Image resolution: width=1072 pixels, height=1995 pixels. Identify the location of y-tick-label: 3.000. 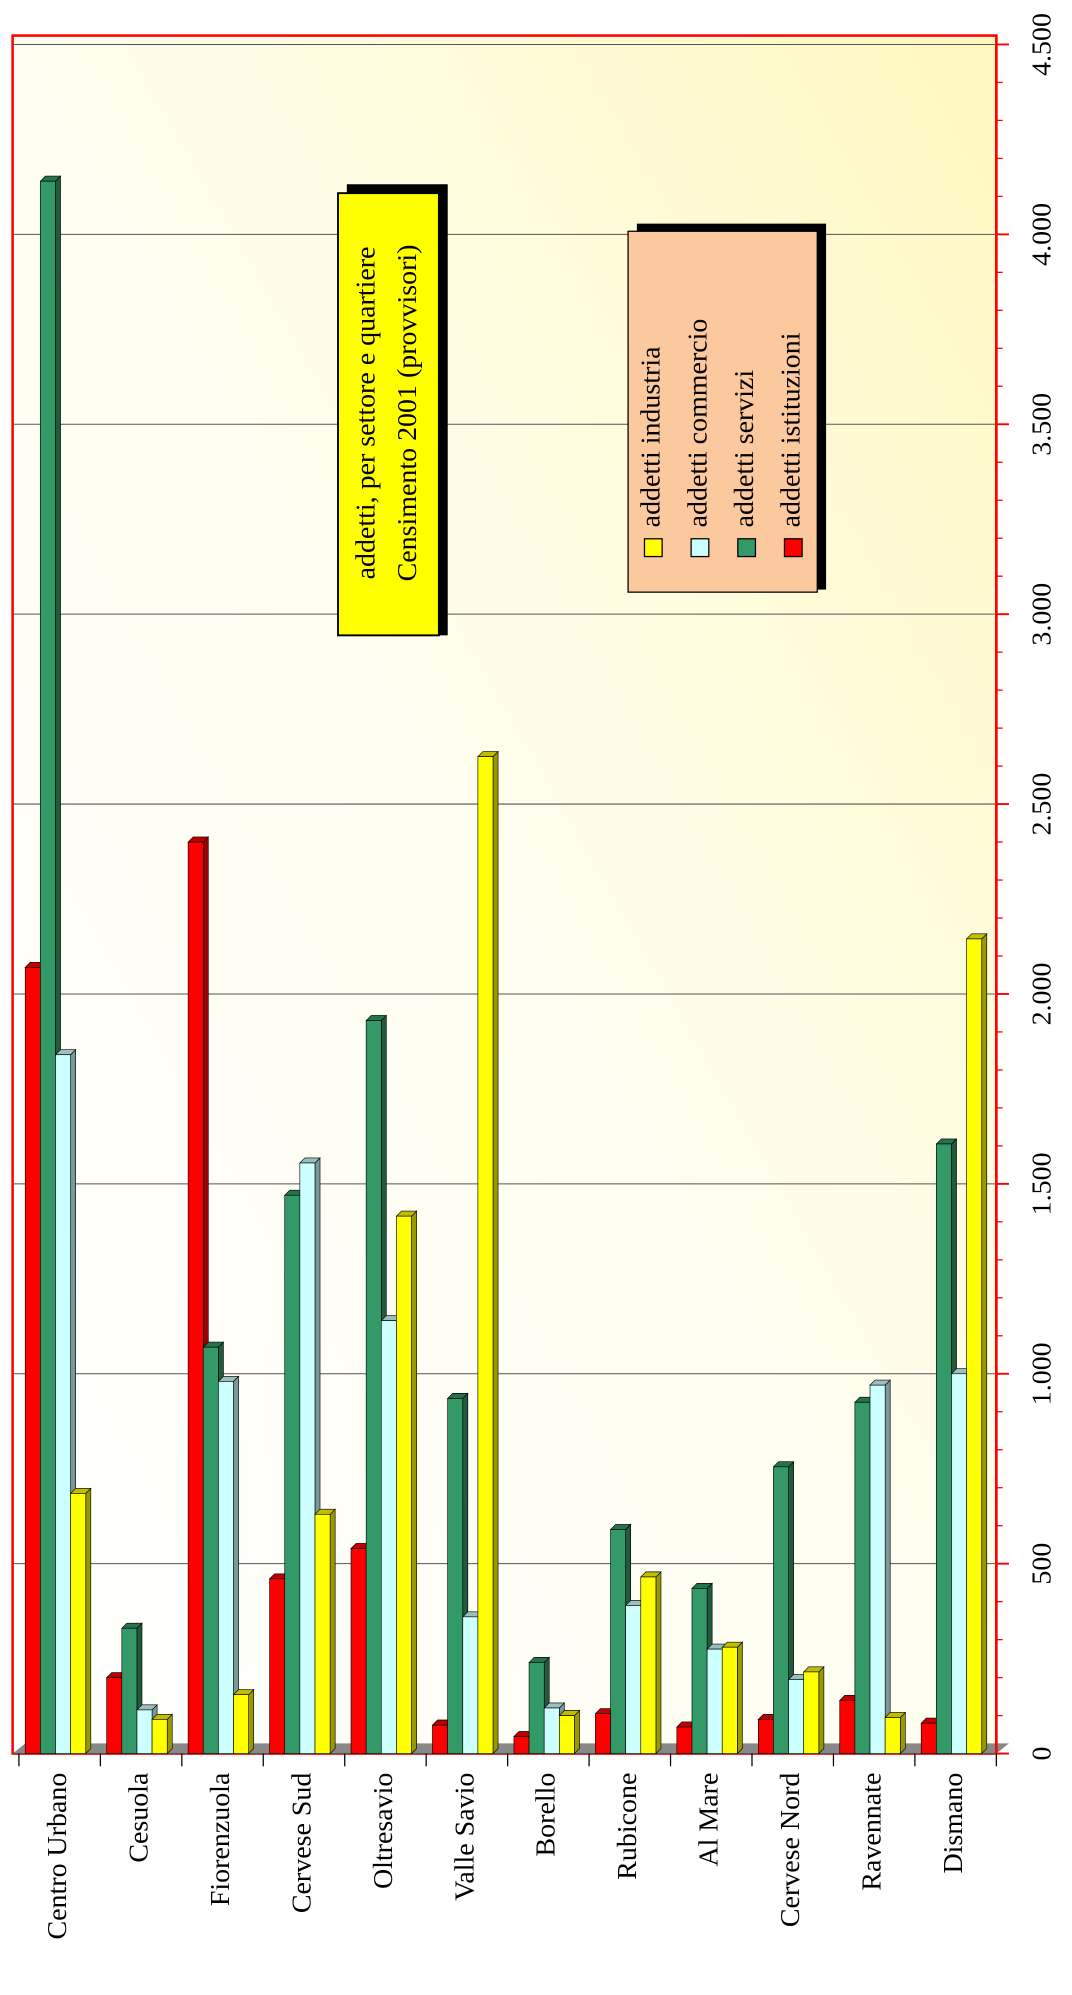
(1042, 614).